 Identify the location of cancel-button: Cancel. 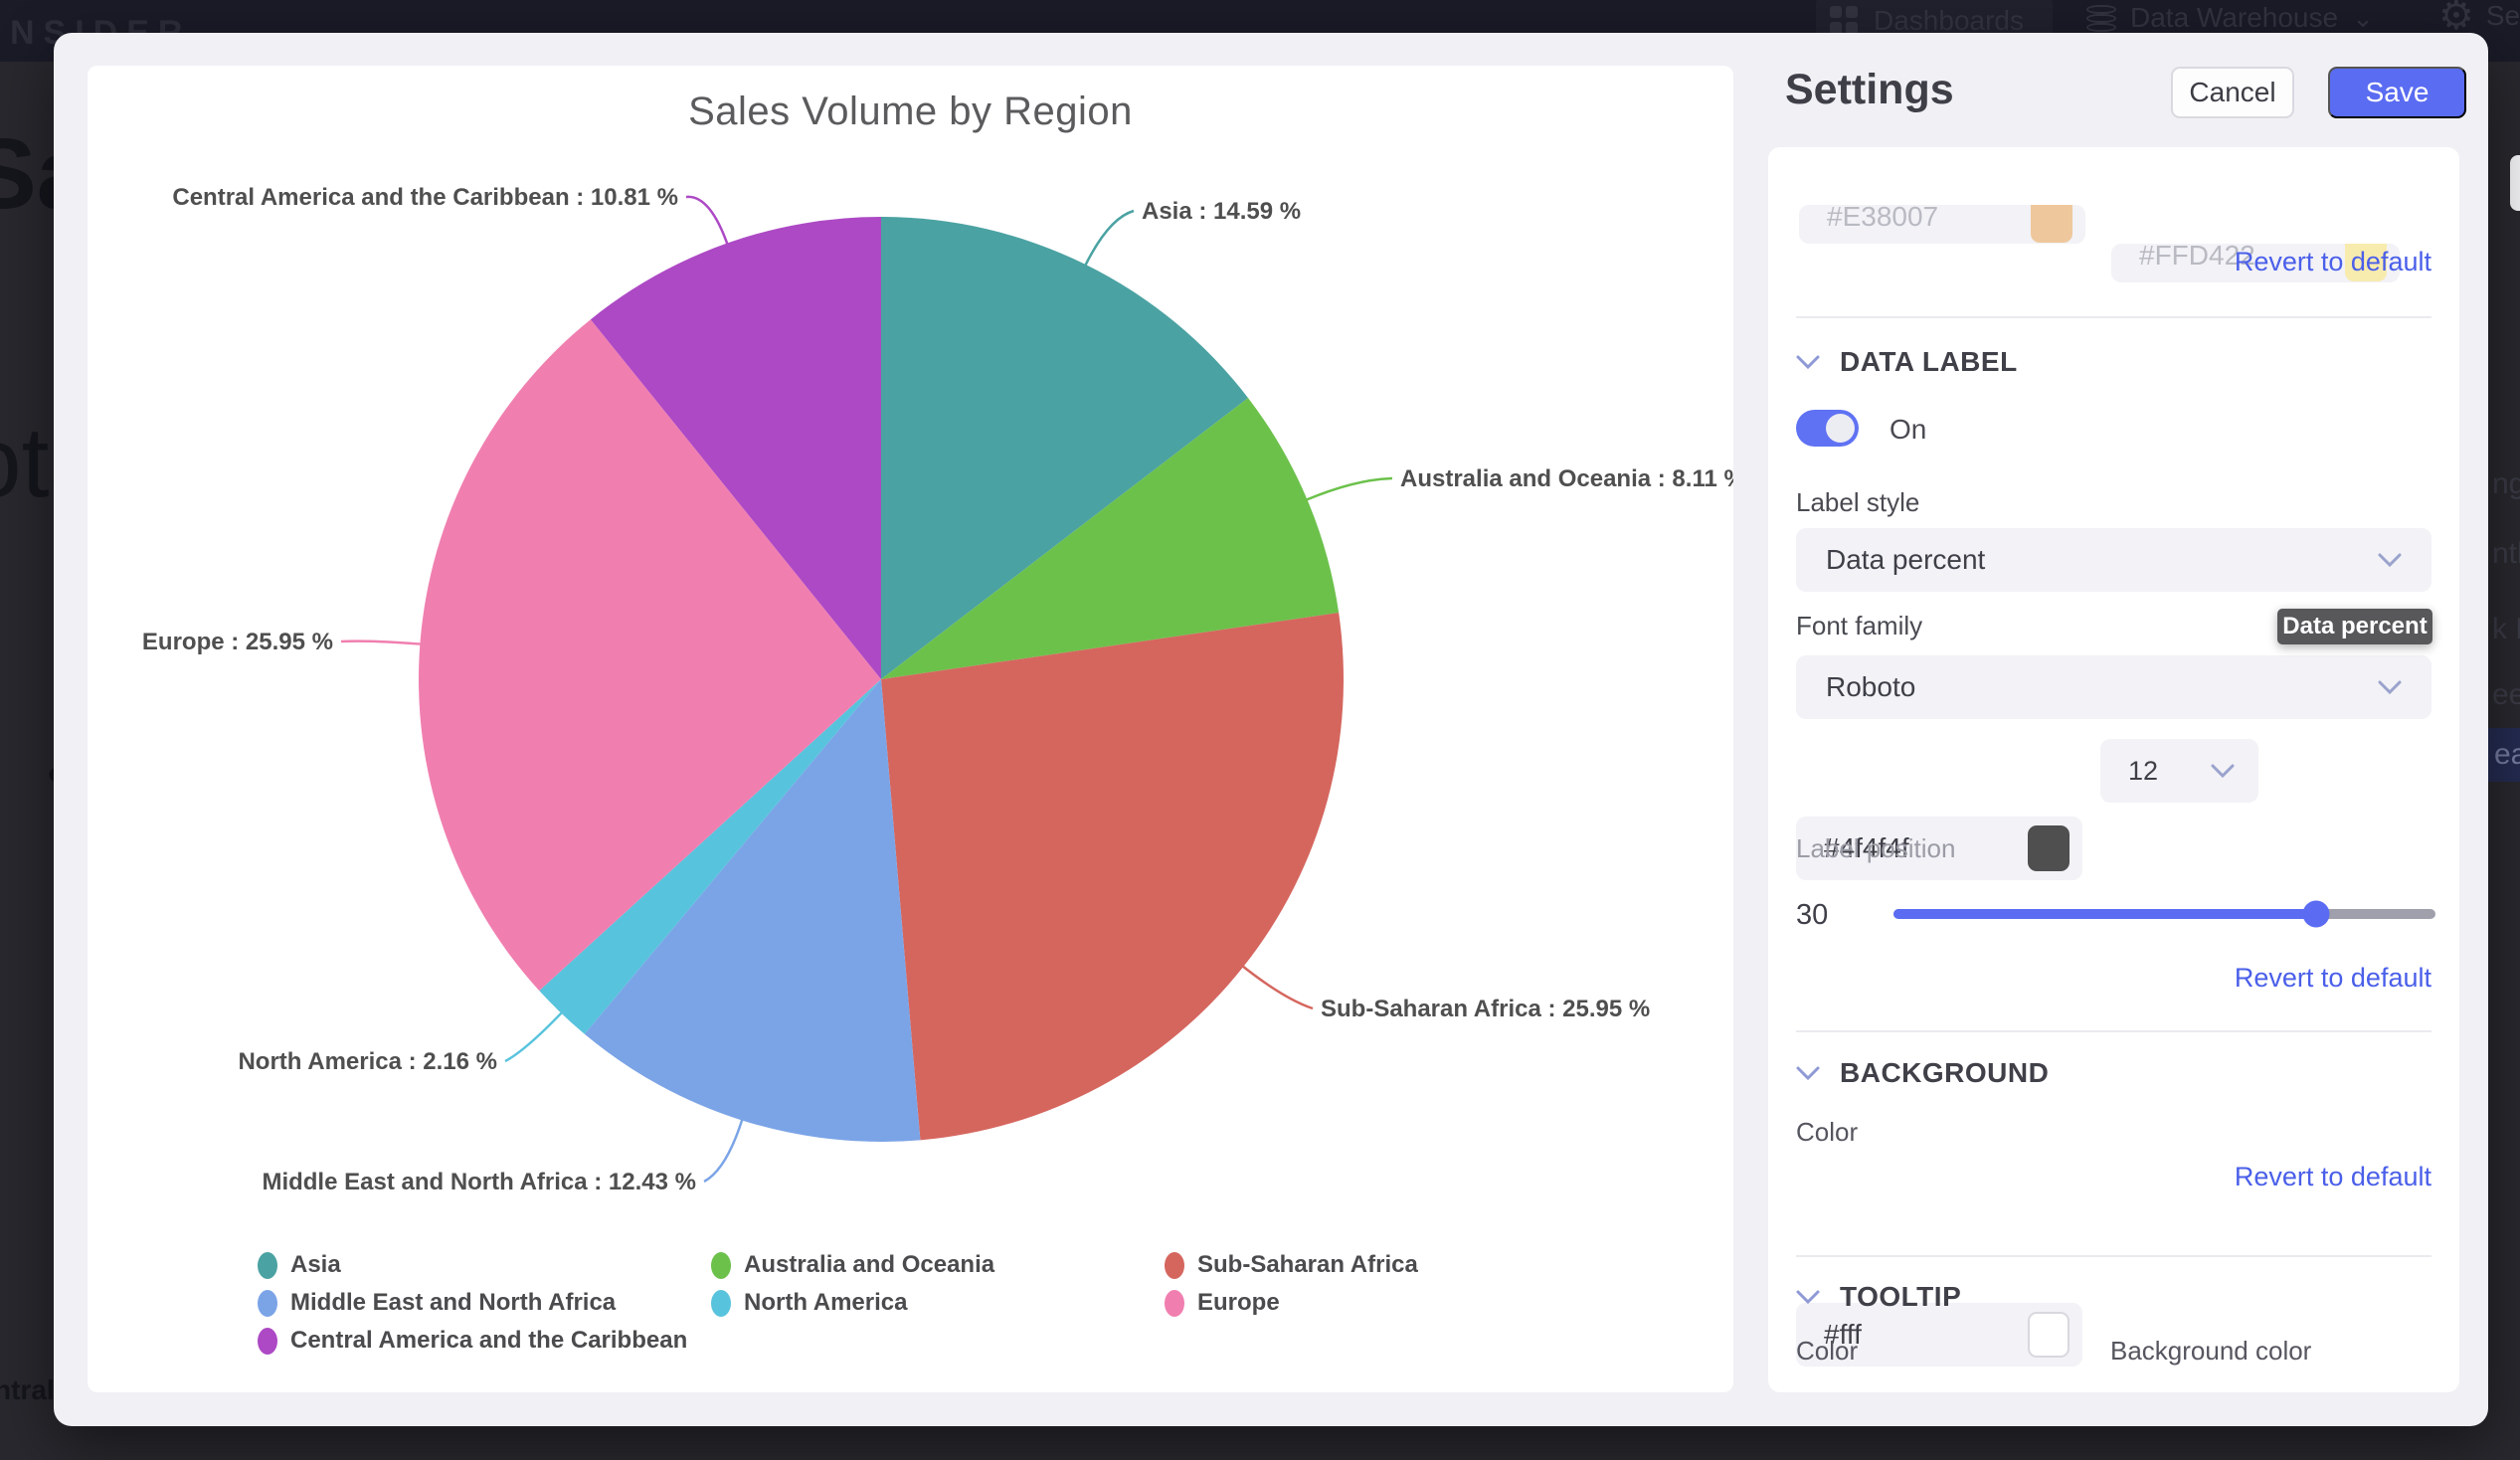
(2232, 92).